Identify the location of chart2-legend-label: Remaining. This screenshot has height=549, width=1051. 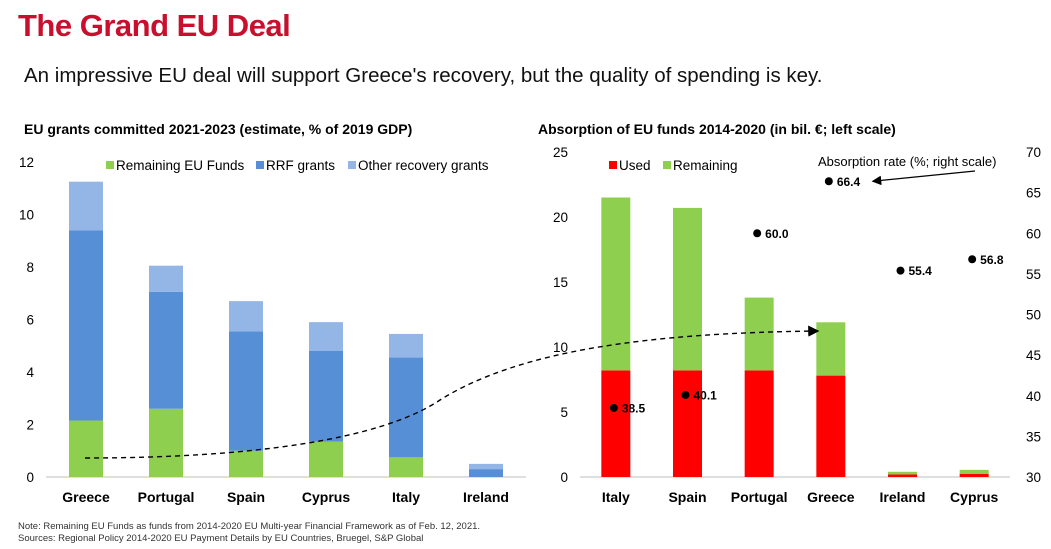
(705, 165).